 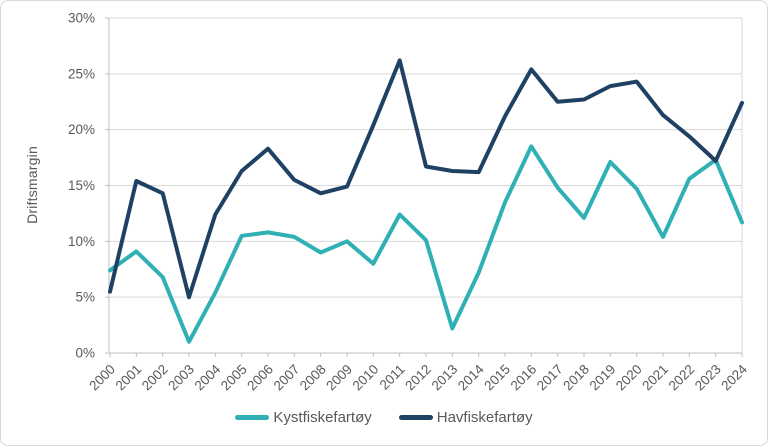 What do you see at coordinates (81, 129) in the screenshot?
I see `y-axis-tick-label: 20%` at bounding box center [81, 129].